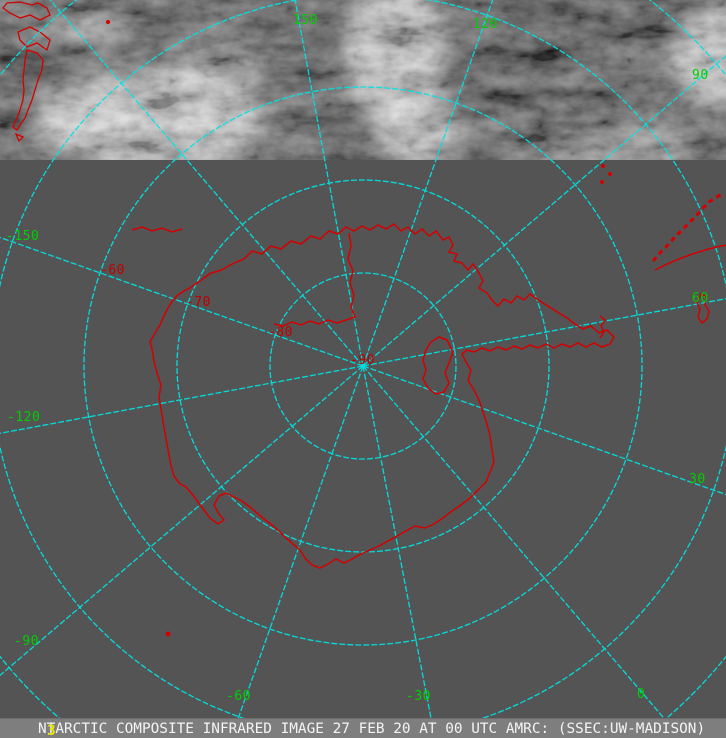 Image resolution: width=726 pixels, height=738 pixels. Describe the element at coordinates (700, 298) in the screenshot. I see `longitude-label: 60` at that location.